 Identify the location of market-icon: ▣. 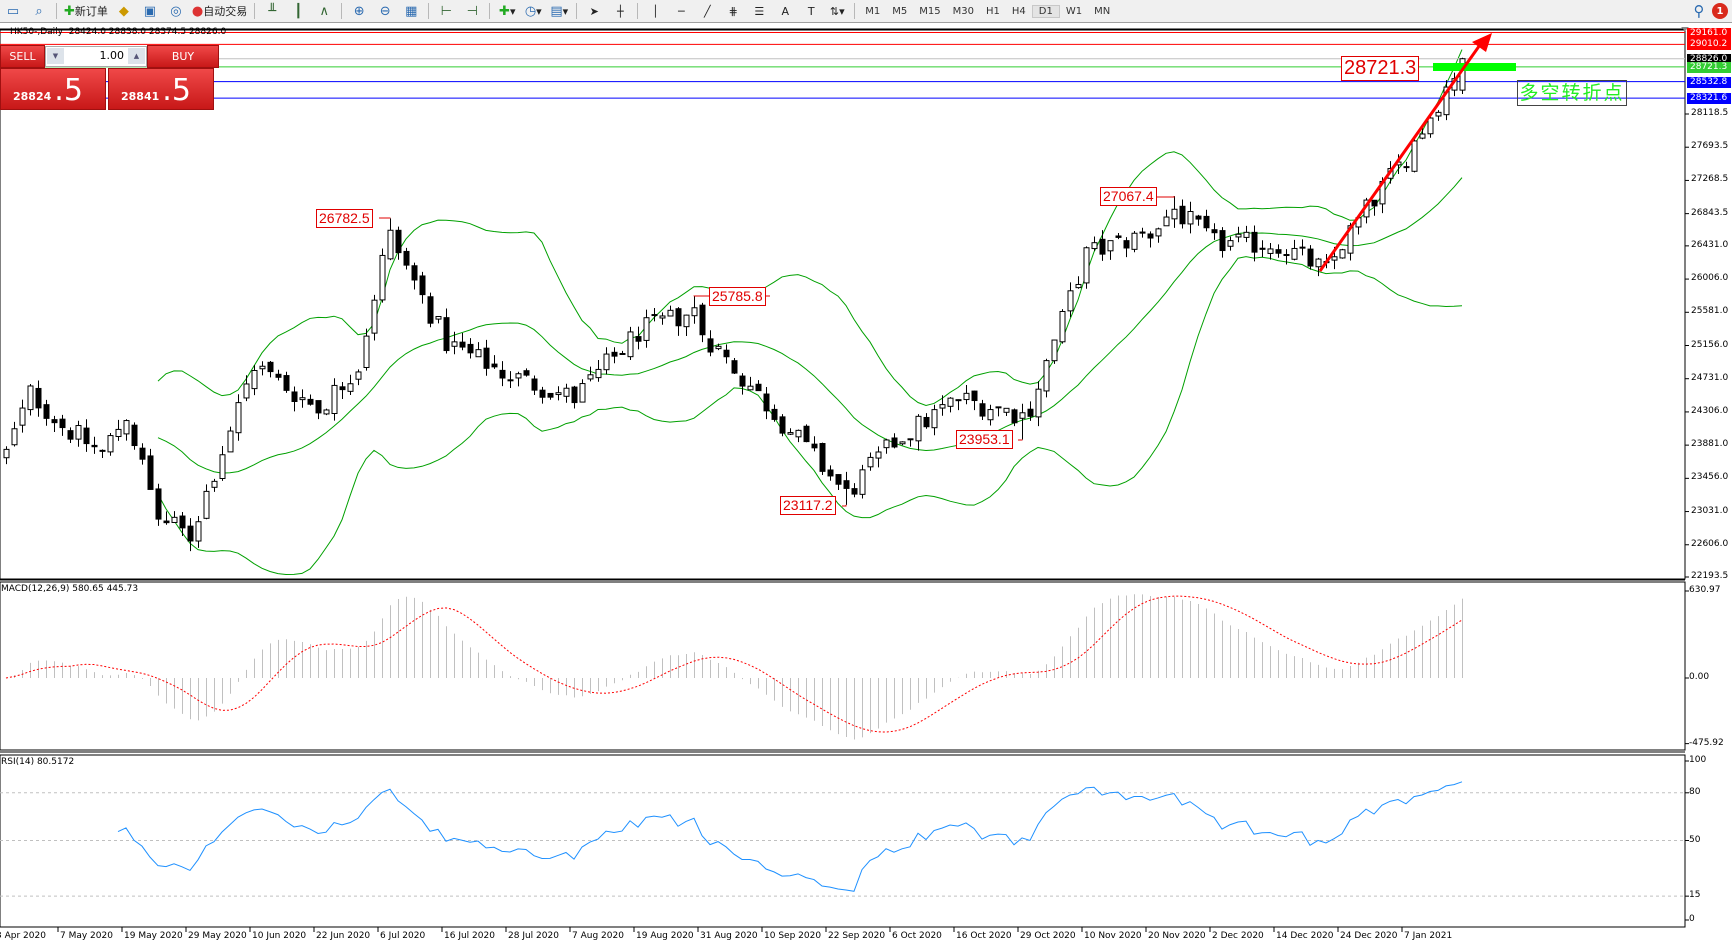
(150, 11).